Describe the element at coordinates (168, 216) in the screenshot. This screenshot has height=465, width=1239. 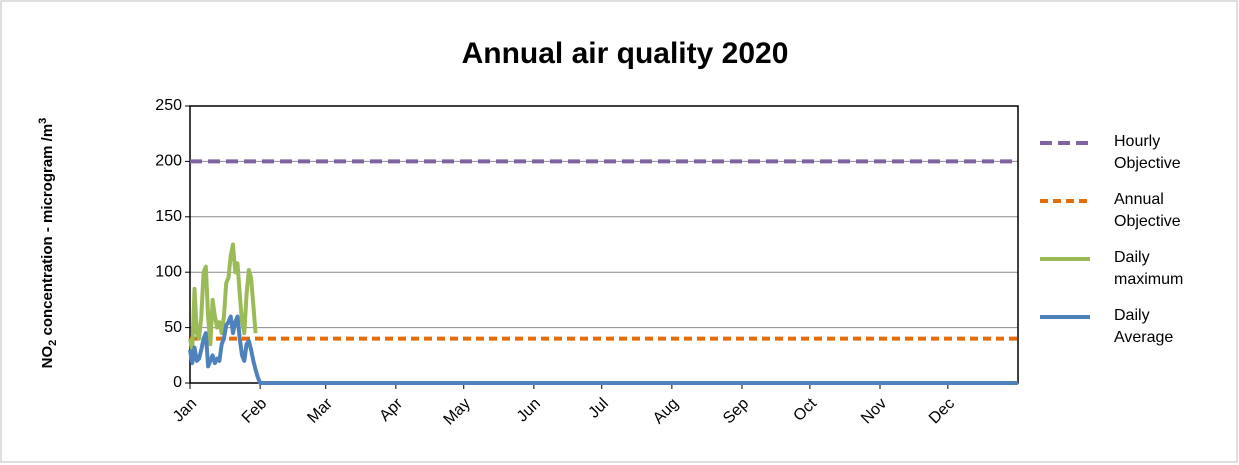
I see `y-tick-label: 150` at that location.